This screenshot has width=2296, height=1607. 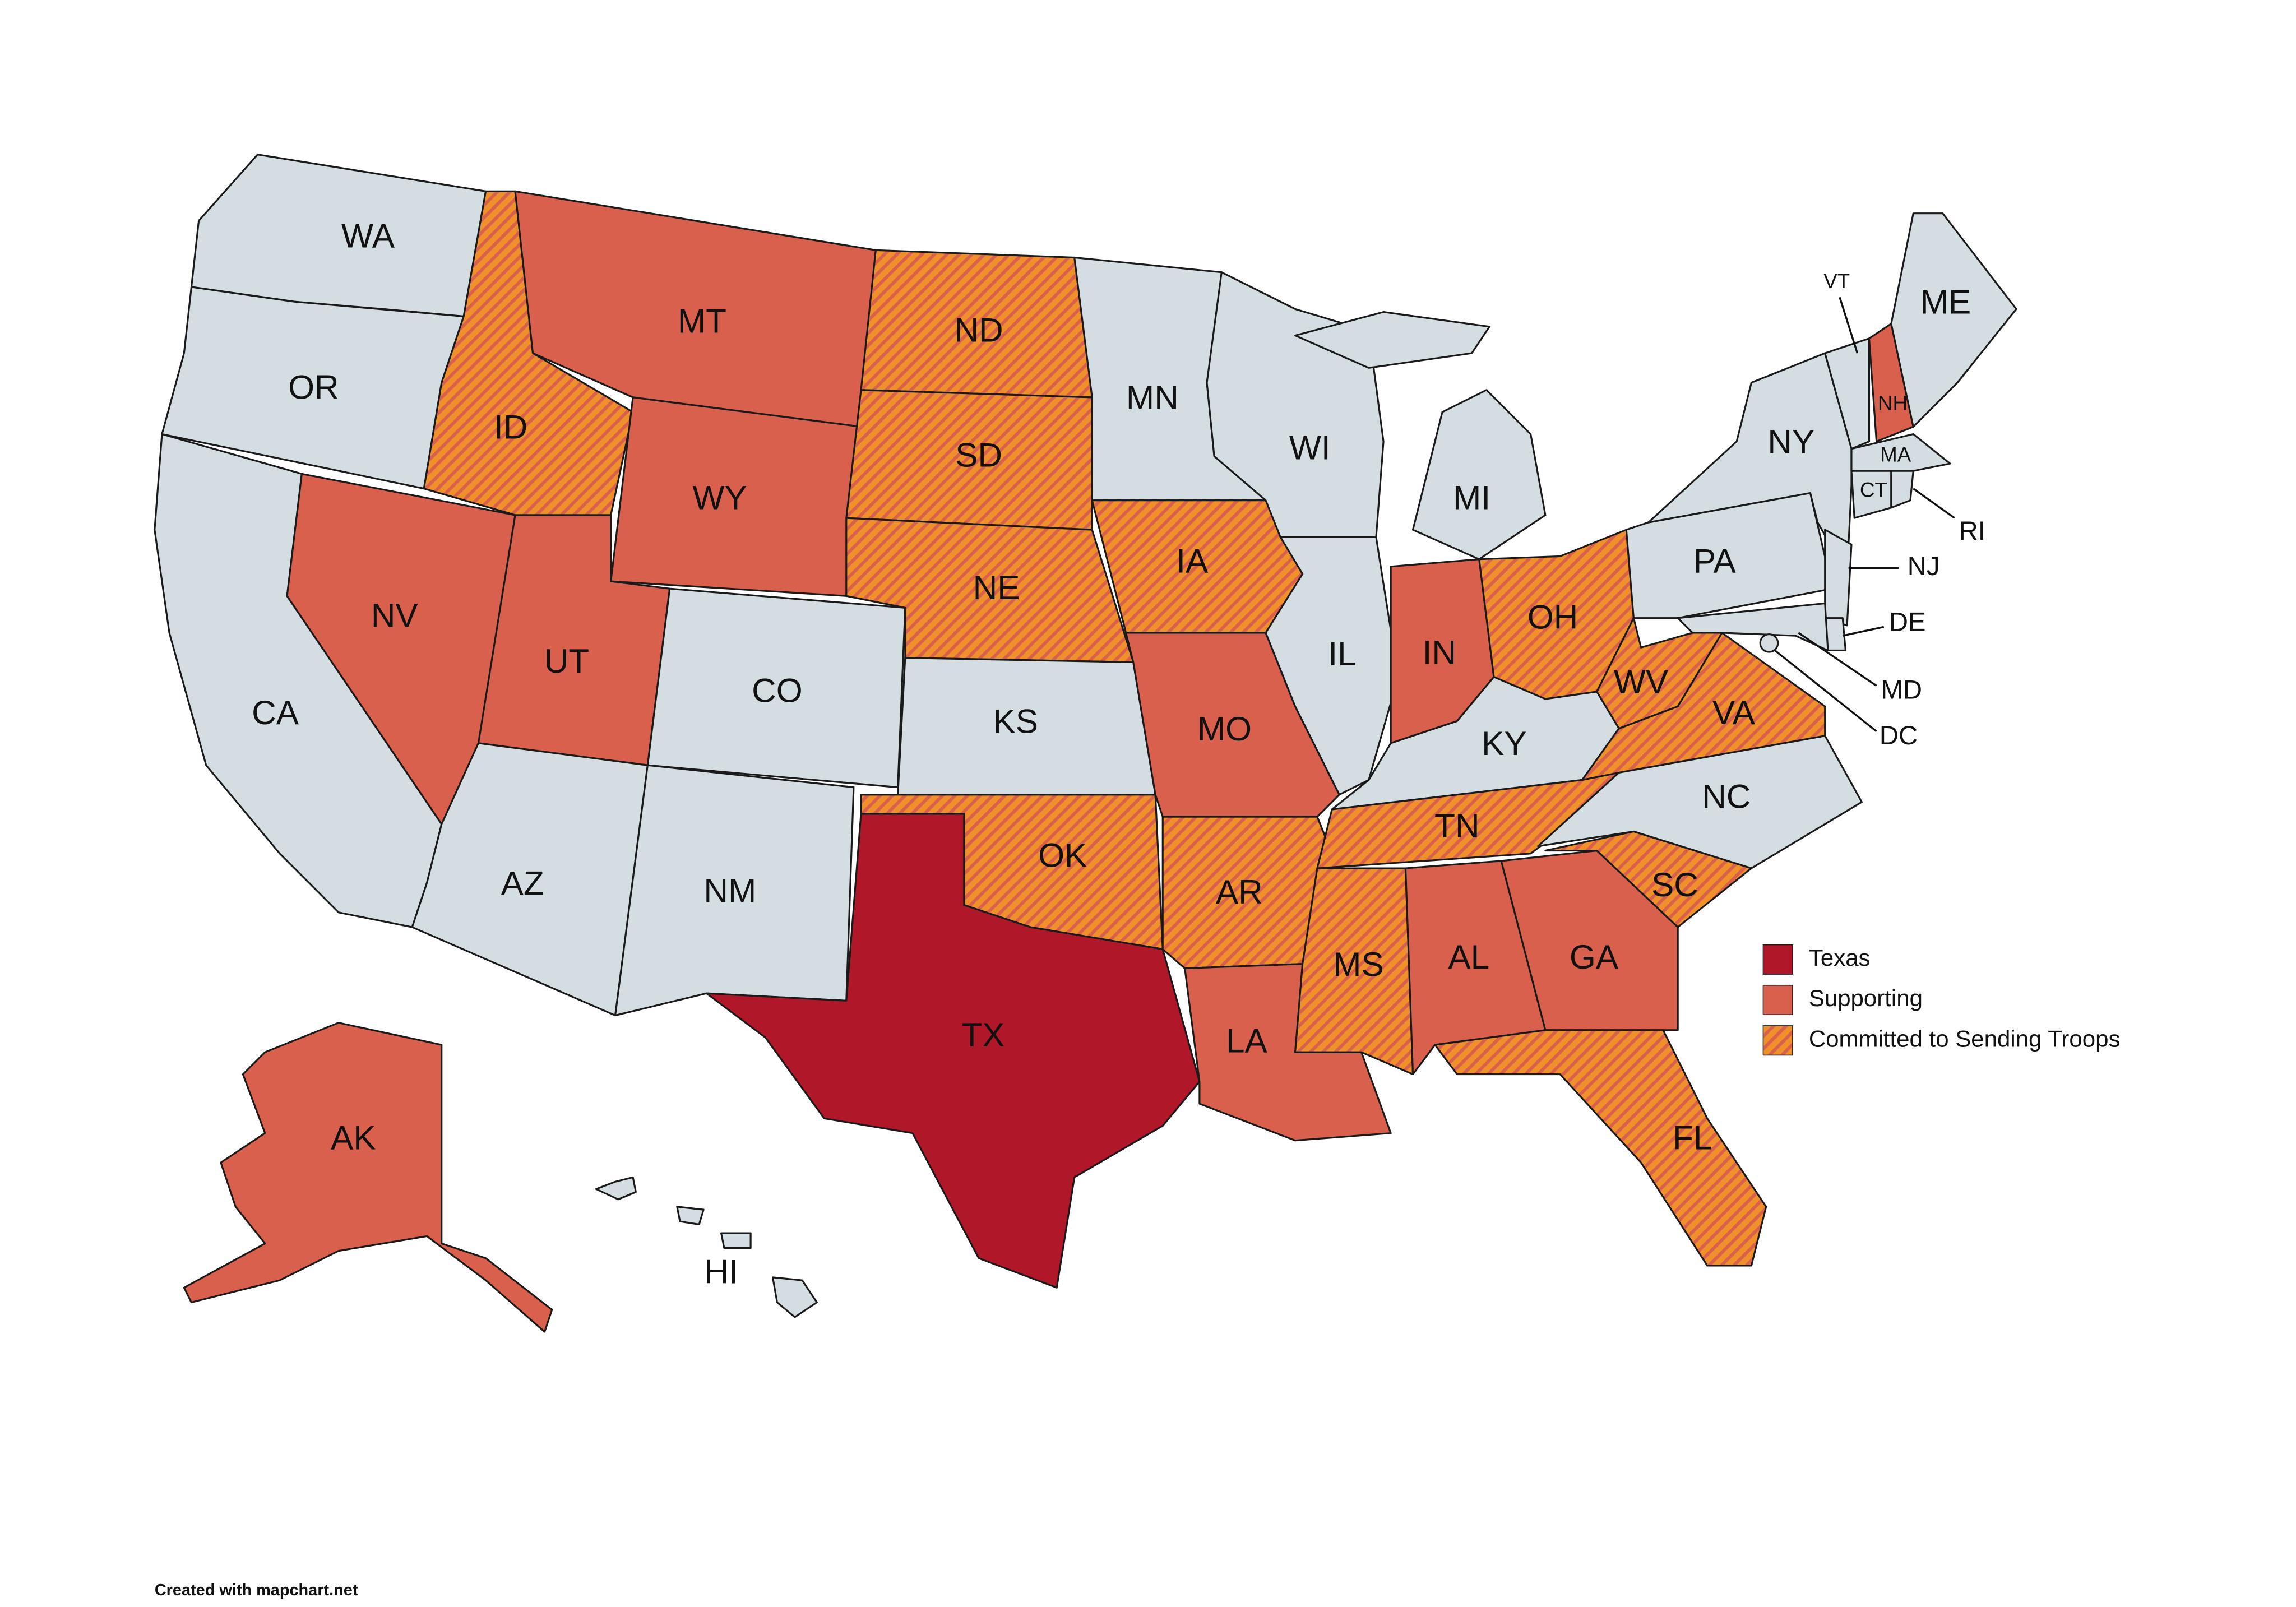 What do you see at coordinates (996, 587) in the screenshot?
I see `state-label: NE` at bounding box center [996, 587].